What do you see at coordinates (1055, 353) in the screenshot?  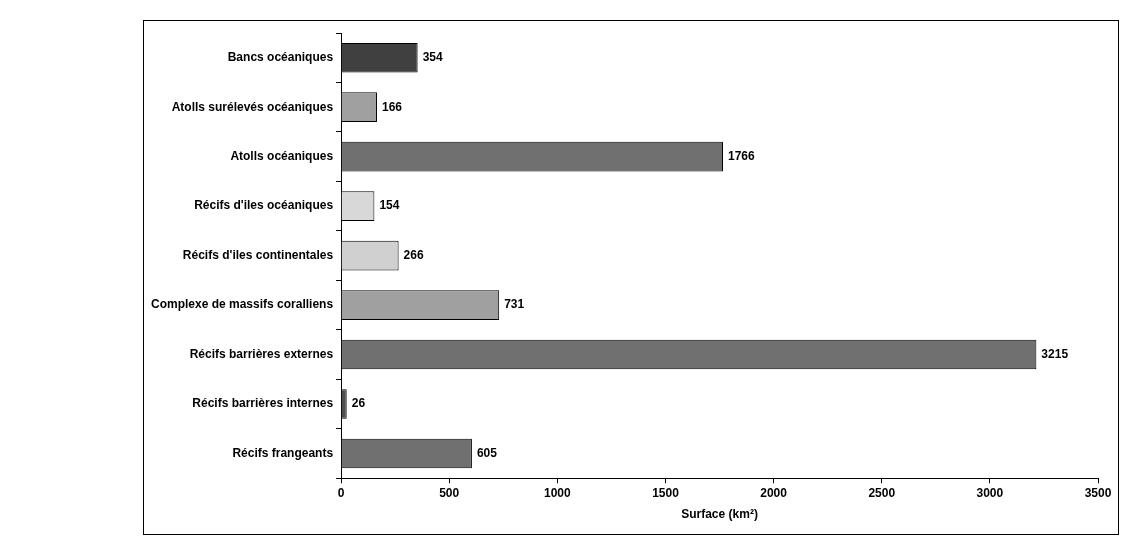 I see `data-label: 3215` at bounding box center [1055, 353].